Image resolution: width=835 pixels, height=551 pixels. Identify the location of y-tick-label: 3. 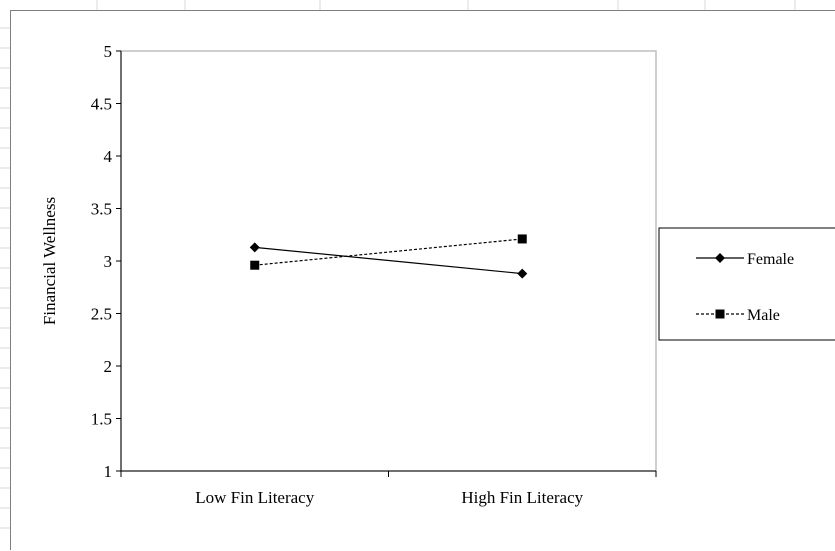
(108, 261).